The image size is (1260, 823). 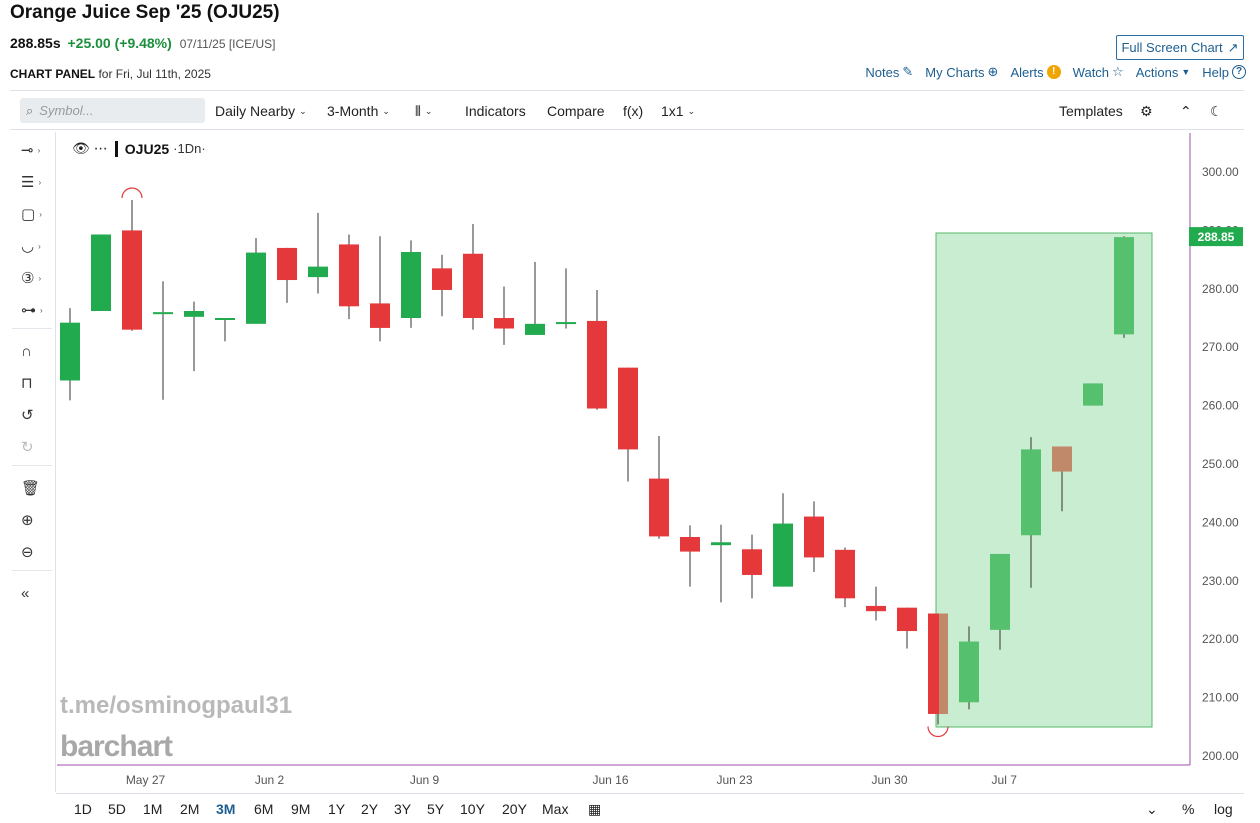 What do you see at coordinates (436, 809) in the screenshot?
I see `range-5y: 5Y` at bounding box center [436, 809].